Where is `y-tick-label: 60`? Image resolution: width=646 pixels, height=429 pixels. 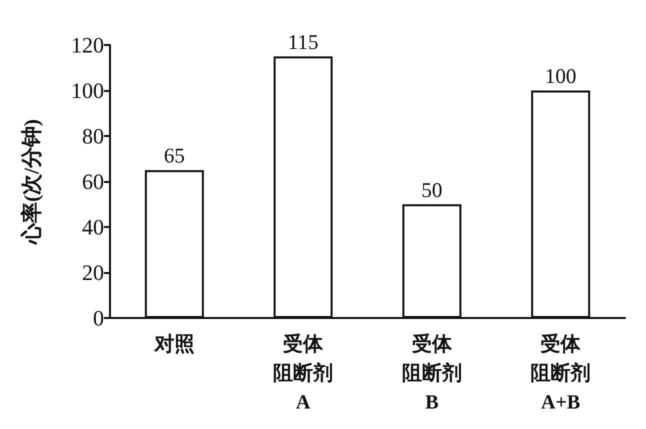
y-tick-label: 60 is located at coordinates (93, 181).